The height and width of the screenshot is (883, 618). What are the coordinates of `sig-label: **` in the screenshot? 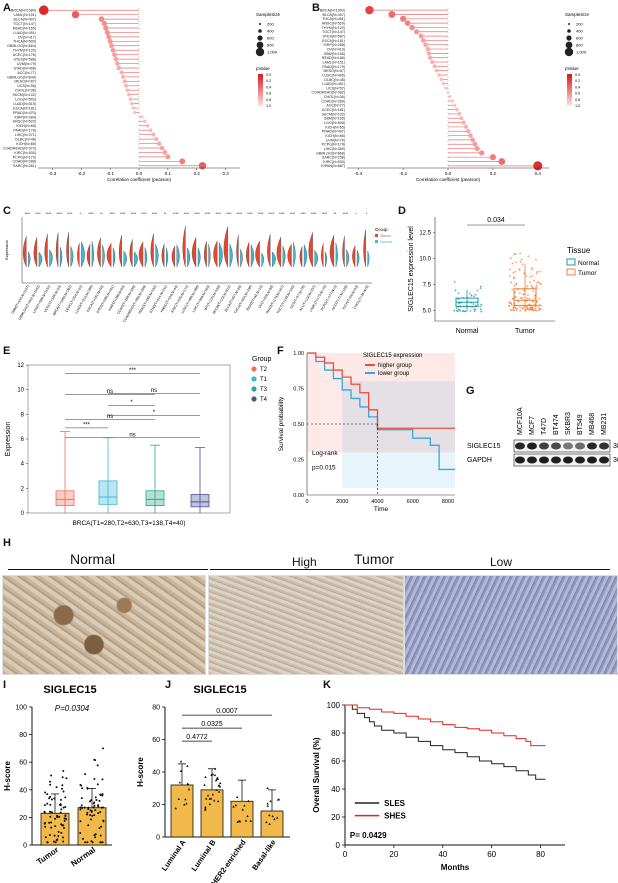 It's located at (165, 214).